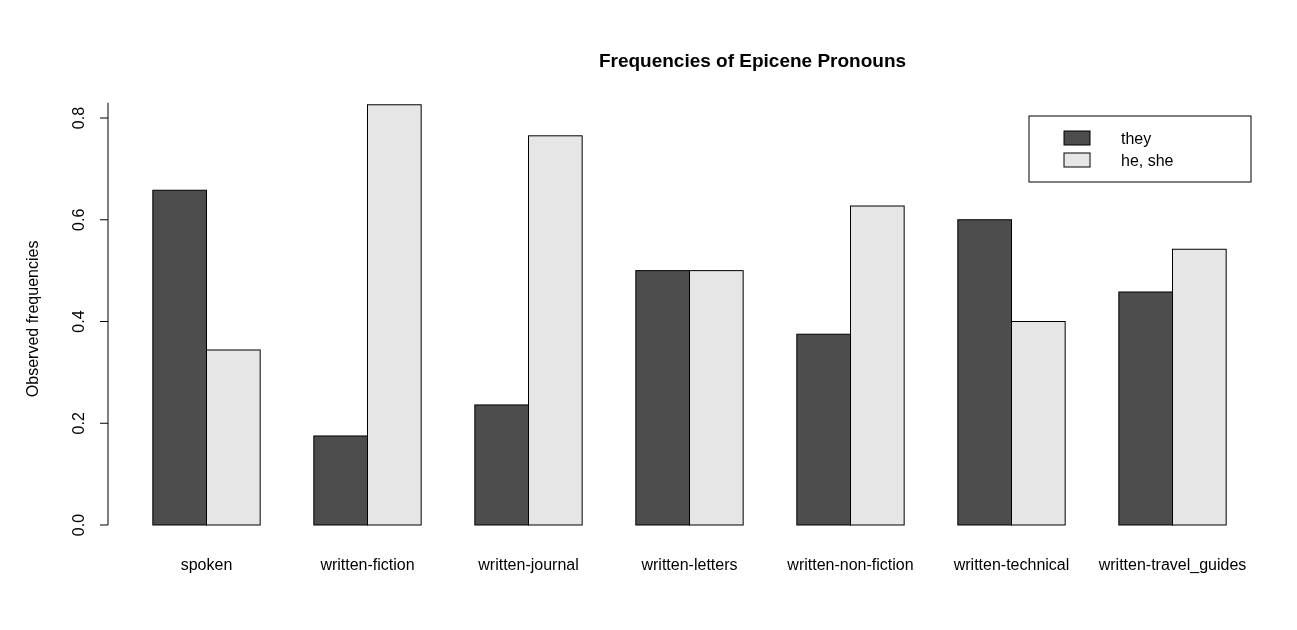 The height and width of the screenshot is (630, 1297). Describe the element at coordinates (78, 118) in the screenshot. I see `y-tick-label: 0.8` at that location.